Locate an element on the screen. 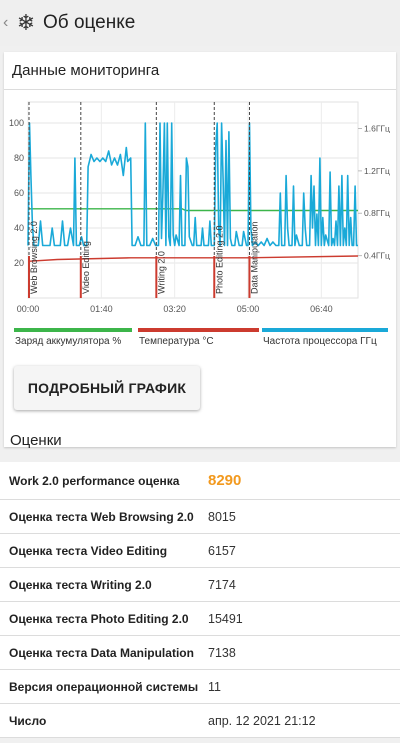  score-label: Оценка теста Photo Editing 2.0 is located at coordinates (99, 619).